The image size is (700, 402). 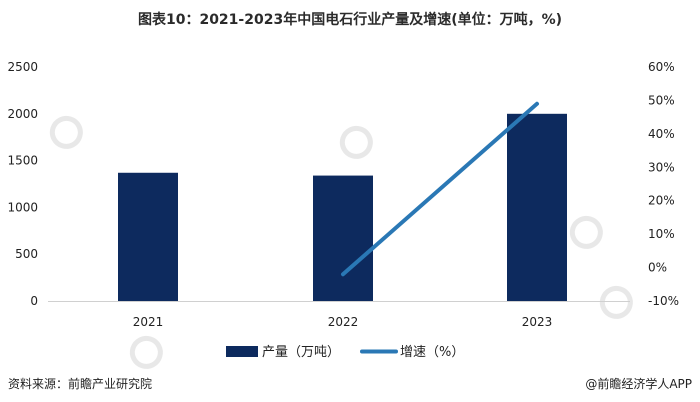 I want to click on bar-production-2023, so click(x=537, y=207).